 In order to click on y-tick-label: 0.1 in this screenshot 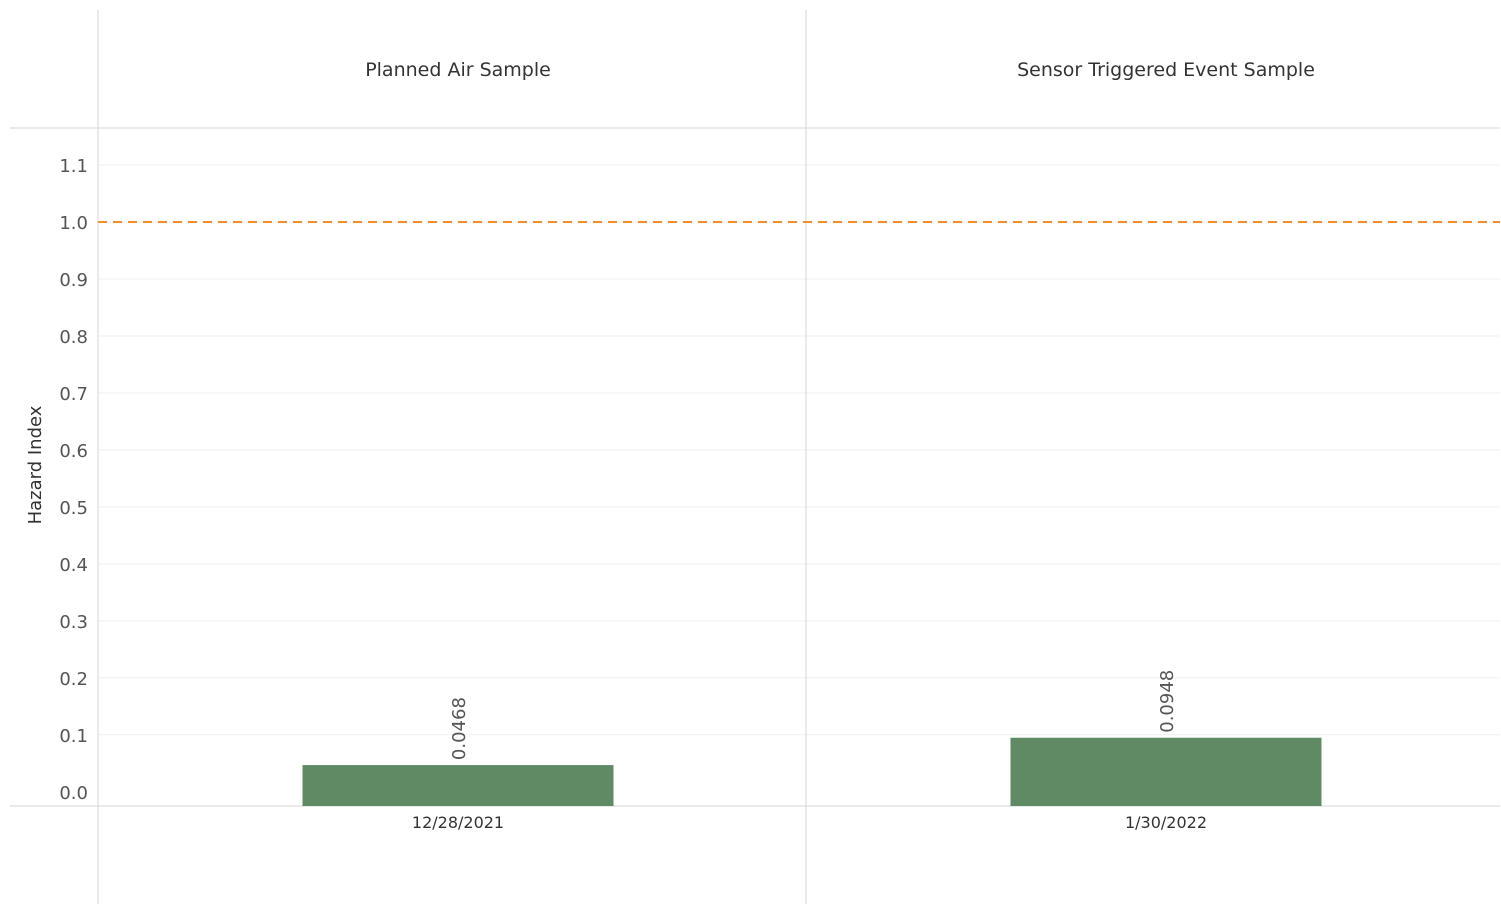, I will do `click(73, 736)`.